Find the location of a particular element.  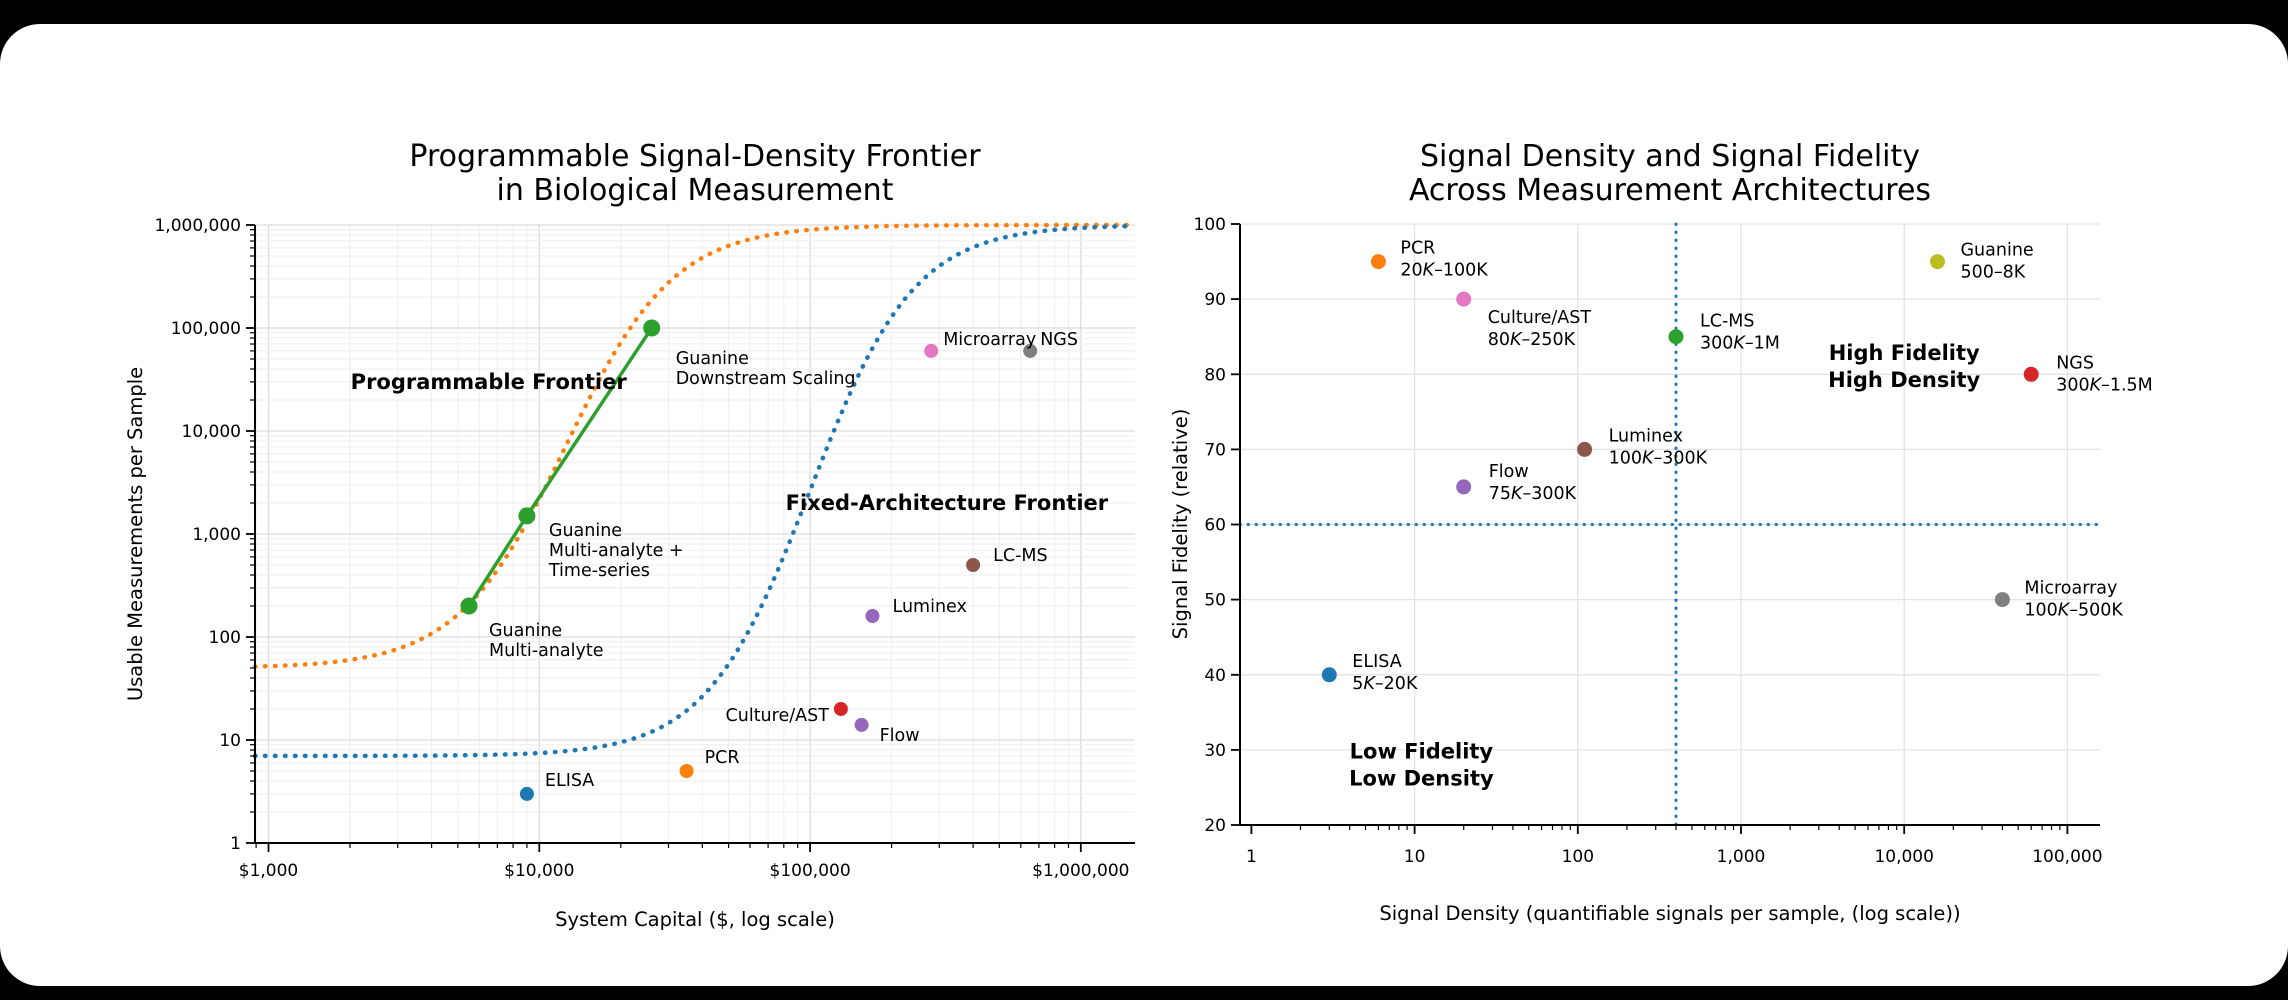

annotation-low-fidelity: Low Fidelity is located at coordinates (1422, 751).